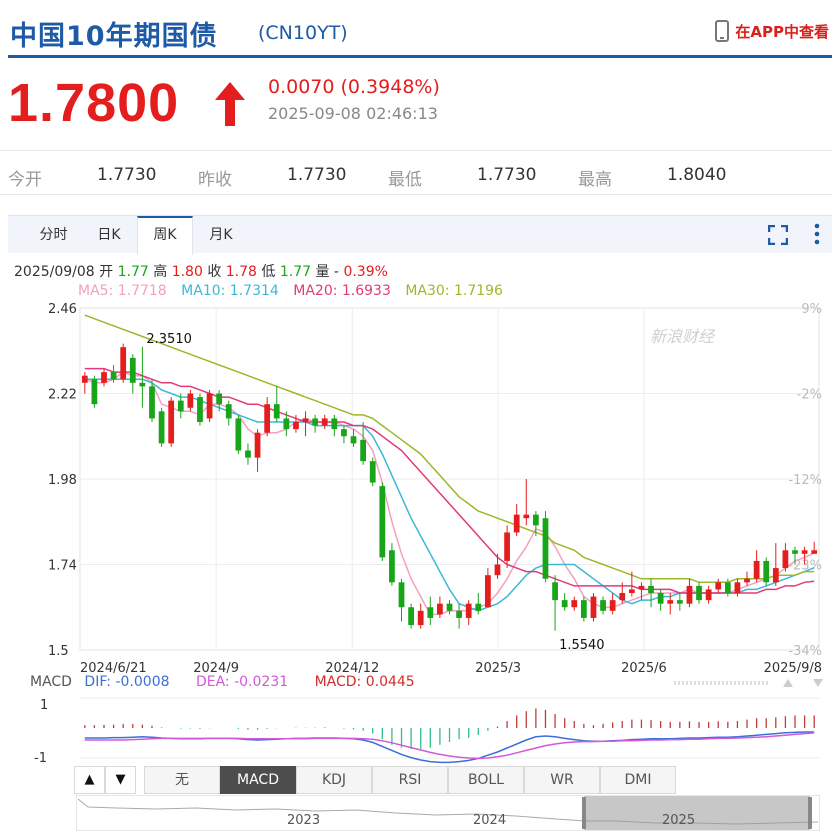  What do you see at coordinates (420, 56) in the screenshot?
I see `title-divider` at bounding box center [420, 56].